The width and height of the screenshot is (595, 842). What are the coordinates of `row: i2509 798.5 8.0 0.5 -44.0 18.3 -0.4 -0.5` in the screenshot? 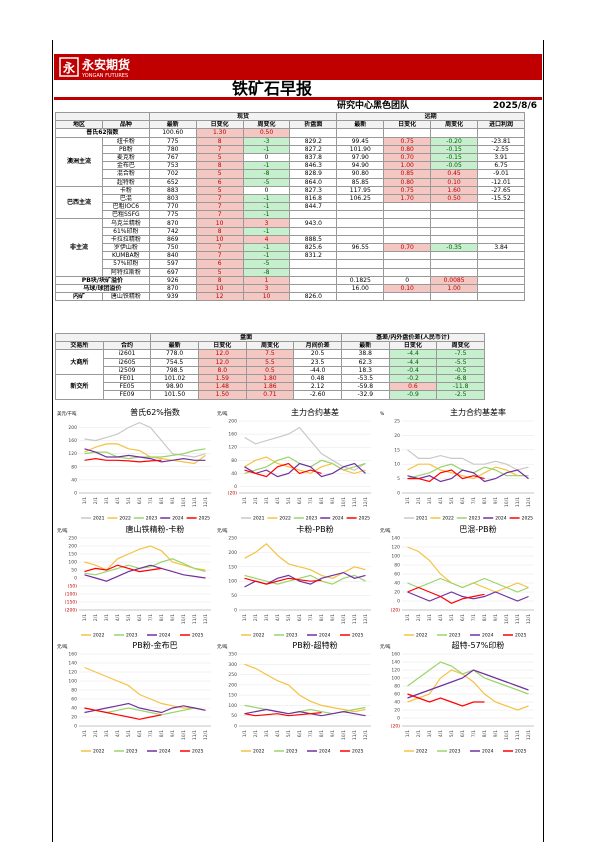 It's located at (270, 370).